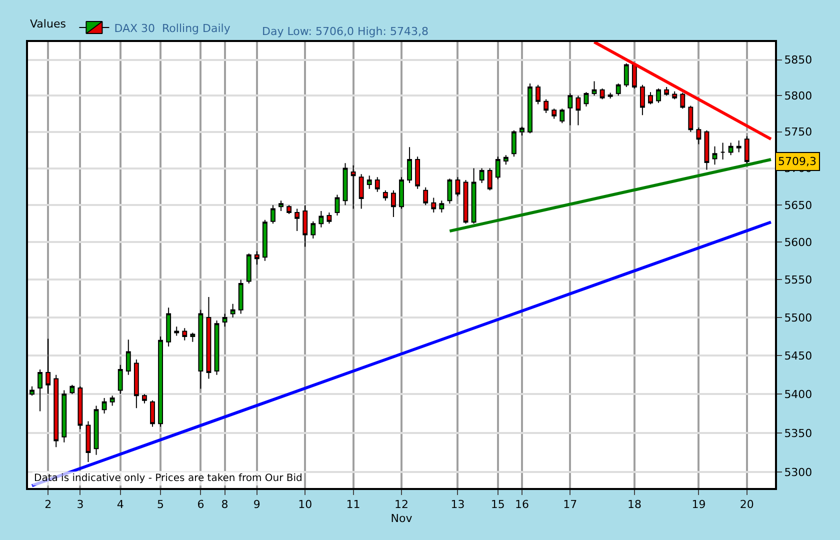 Image resolution: width=840 pixels, height=540 pixels. I want to click on y-tick-label: 5600, so click(798, 243).